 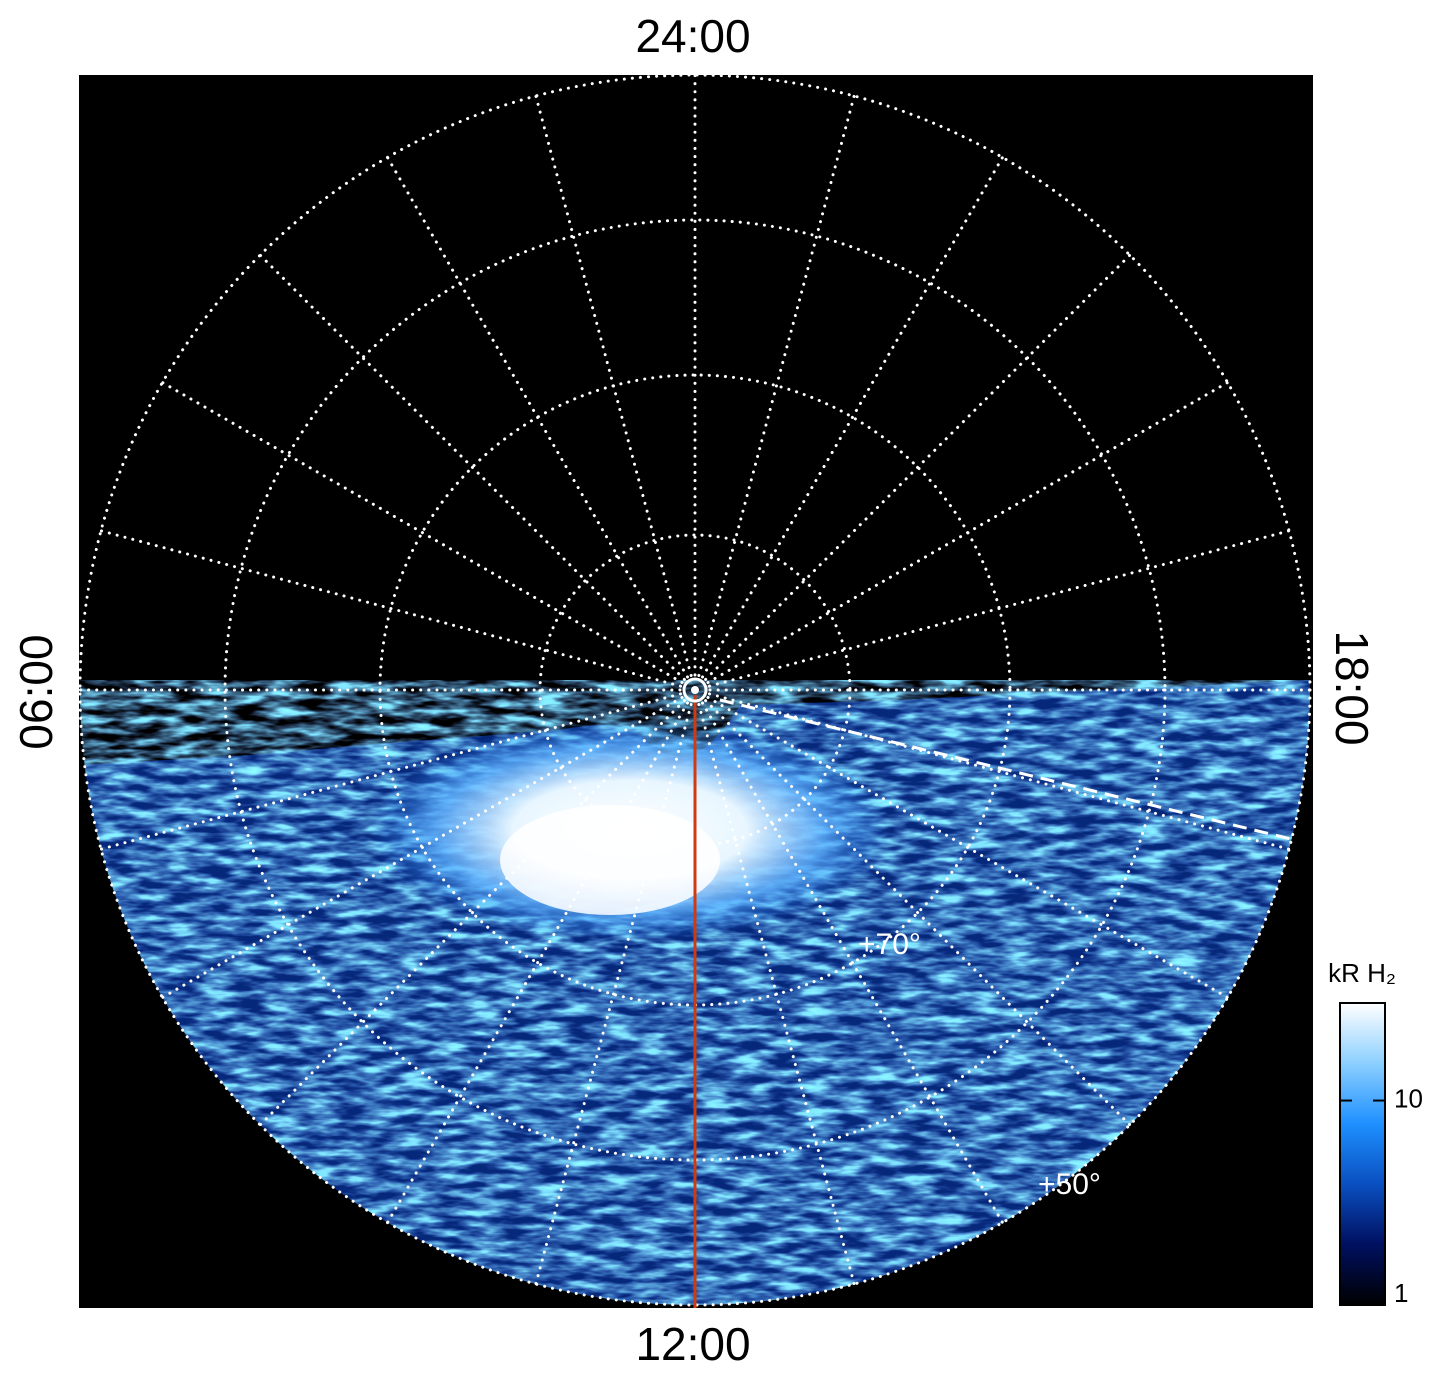 What do you see at coordinates (1352, 687) in the screenshot?
I see `time-label: 18:00` at bounding box center [1352, 687].